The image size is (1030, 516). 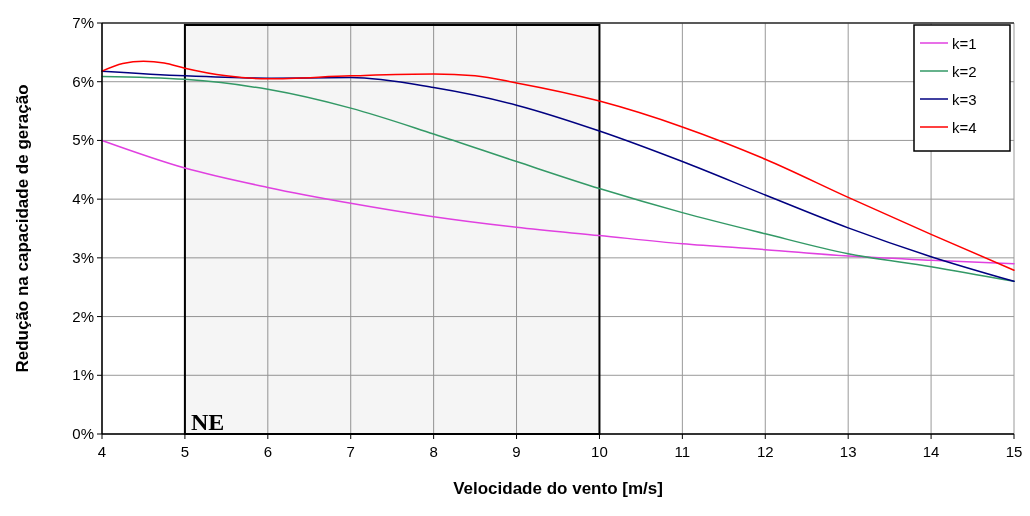 I want to click on x-tick-label: 14, so click(x=931, y=451).